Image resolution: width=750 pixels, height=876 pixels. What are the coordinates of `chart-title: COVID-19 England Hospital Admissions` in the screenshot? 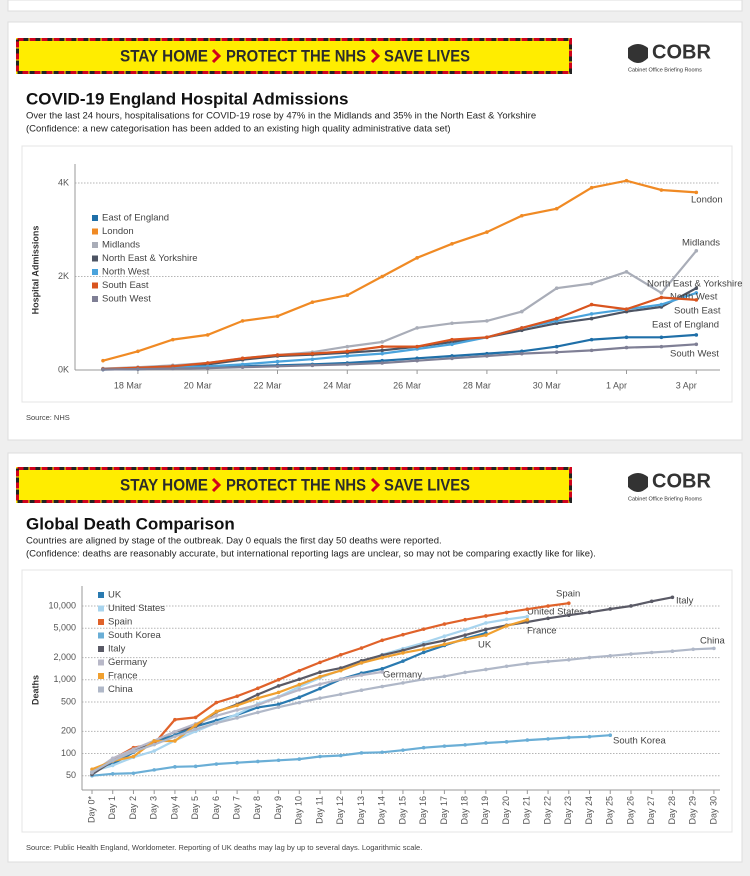 It's located at (187, 98).